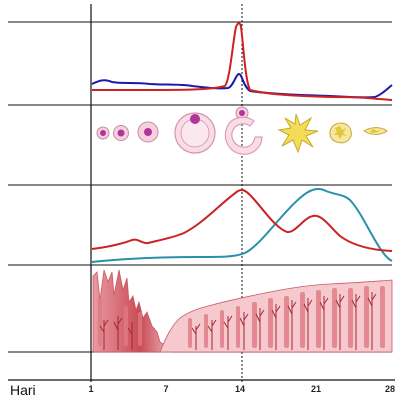  What do you see at coordinates (240, 389) in the screenshot?
I see `day-tick-14: 14` at bounding box center [240, 389].